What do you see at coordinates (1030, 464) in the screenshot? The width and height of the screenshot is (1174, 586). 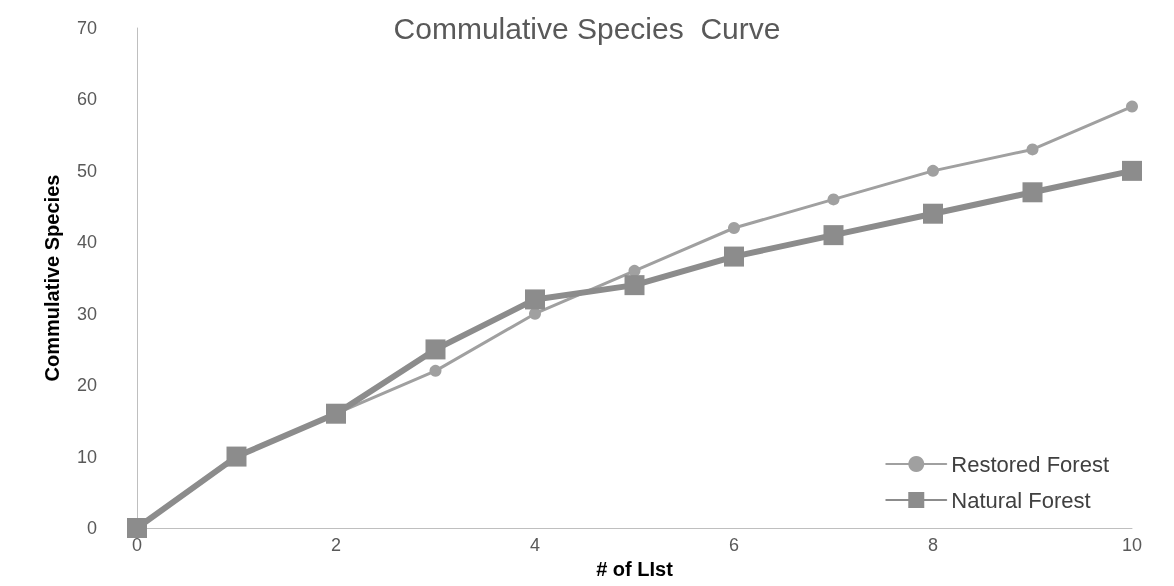 I see `legend-label: Restored Forest` at bounding box center [1030, 464].